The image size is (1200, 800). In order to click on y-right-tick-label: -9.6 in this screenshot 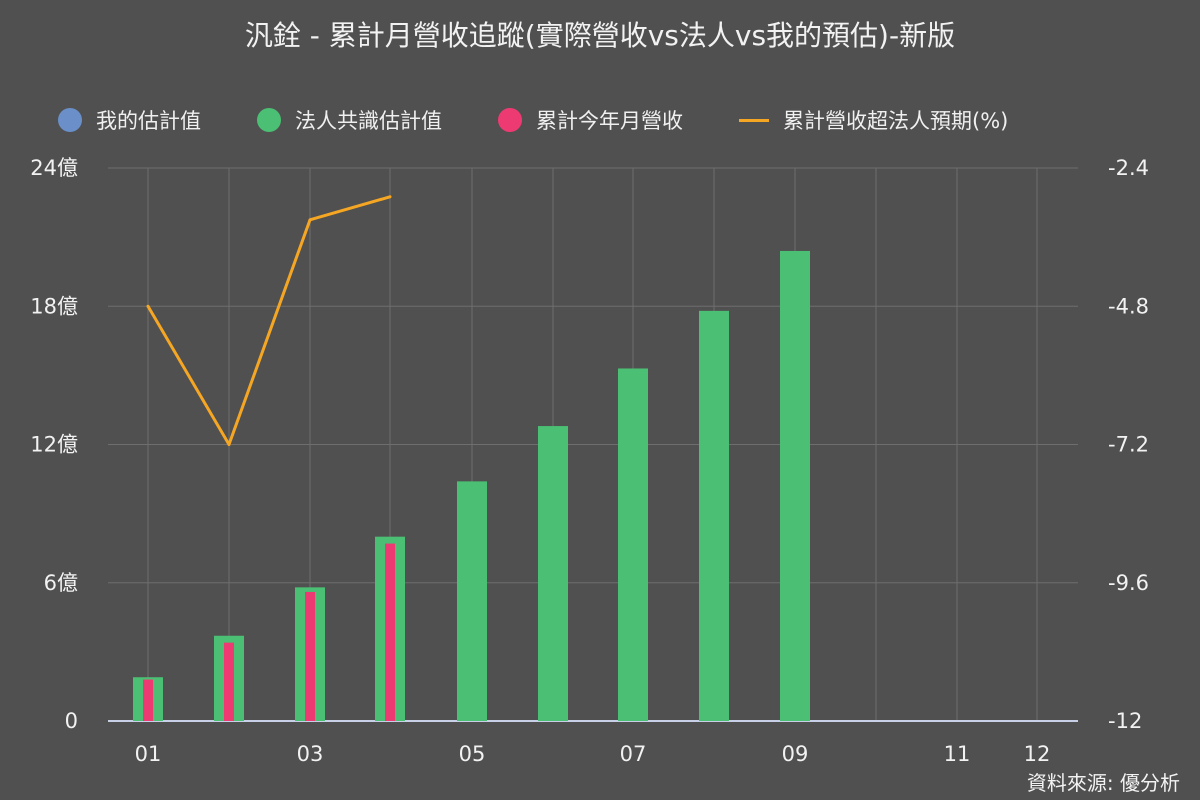, I will do `click(1128, 583)`.